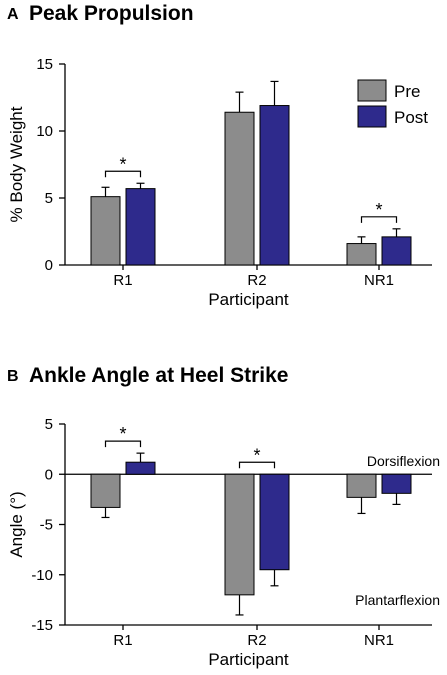 The height and width of the screenshot is (675, 447). What do you see at coordinates (42, 625) in the screenshot?
I see `y-tick-label: -15` at bounding box center [42, 625].